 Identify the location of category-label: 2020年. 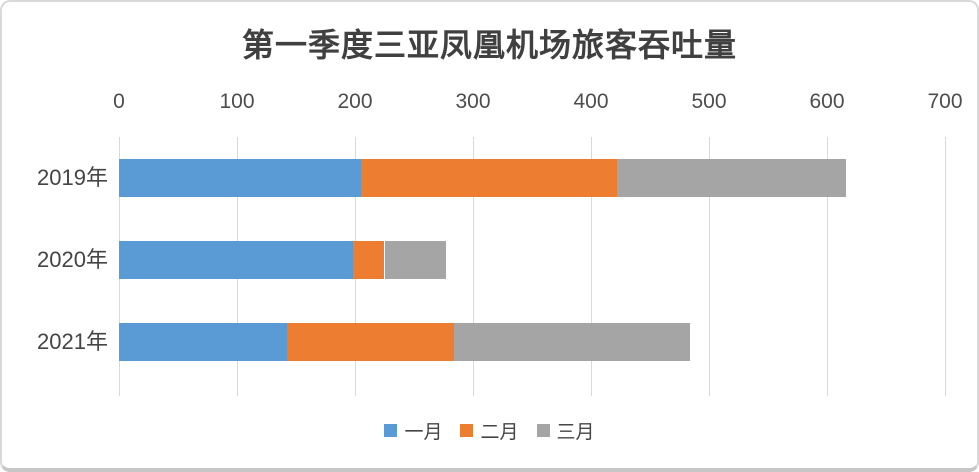
(72, 259).